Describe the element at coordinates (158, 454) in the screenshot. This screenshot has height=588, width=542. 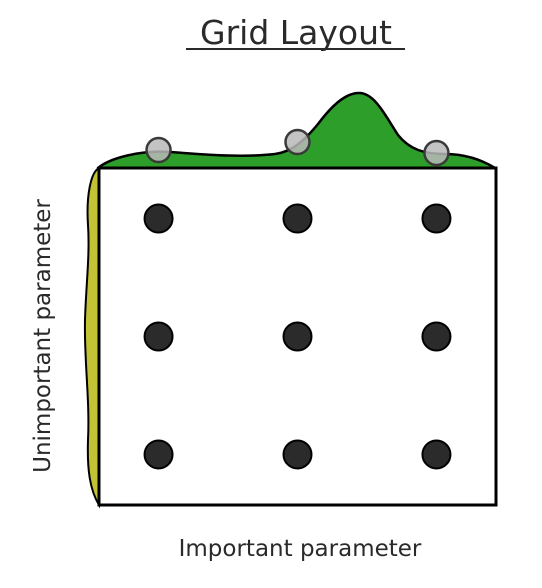
I see `grid-point-r3-c1` at that location.